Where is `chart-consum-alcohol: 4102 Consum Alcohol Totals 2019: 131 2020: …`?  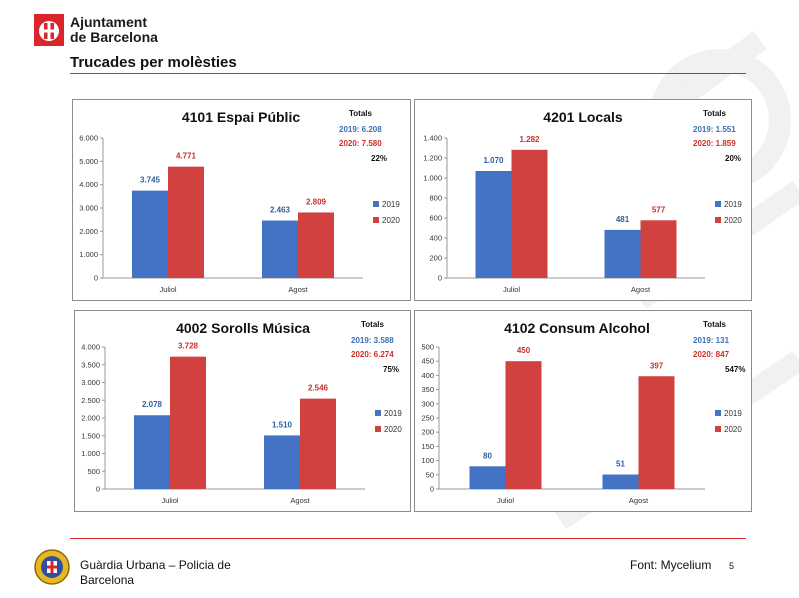
chart-consum-alcohol: 4102 Consum Alcohol Totals 2019: 131 2020: … is located at coordinates (583, 412).